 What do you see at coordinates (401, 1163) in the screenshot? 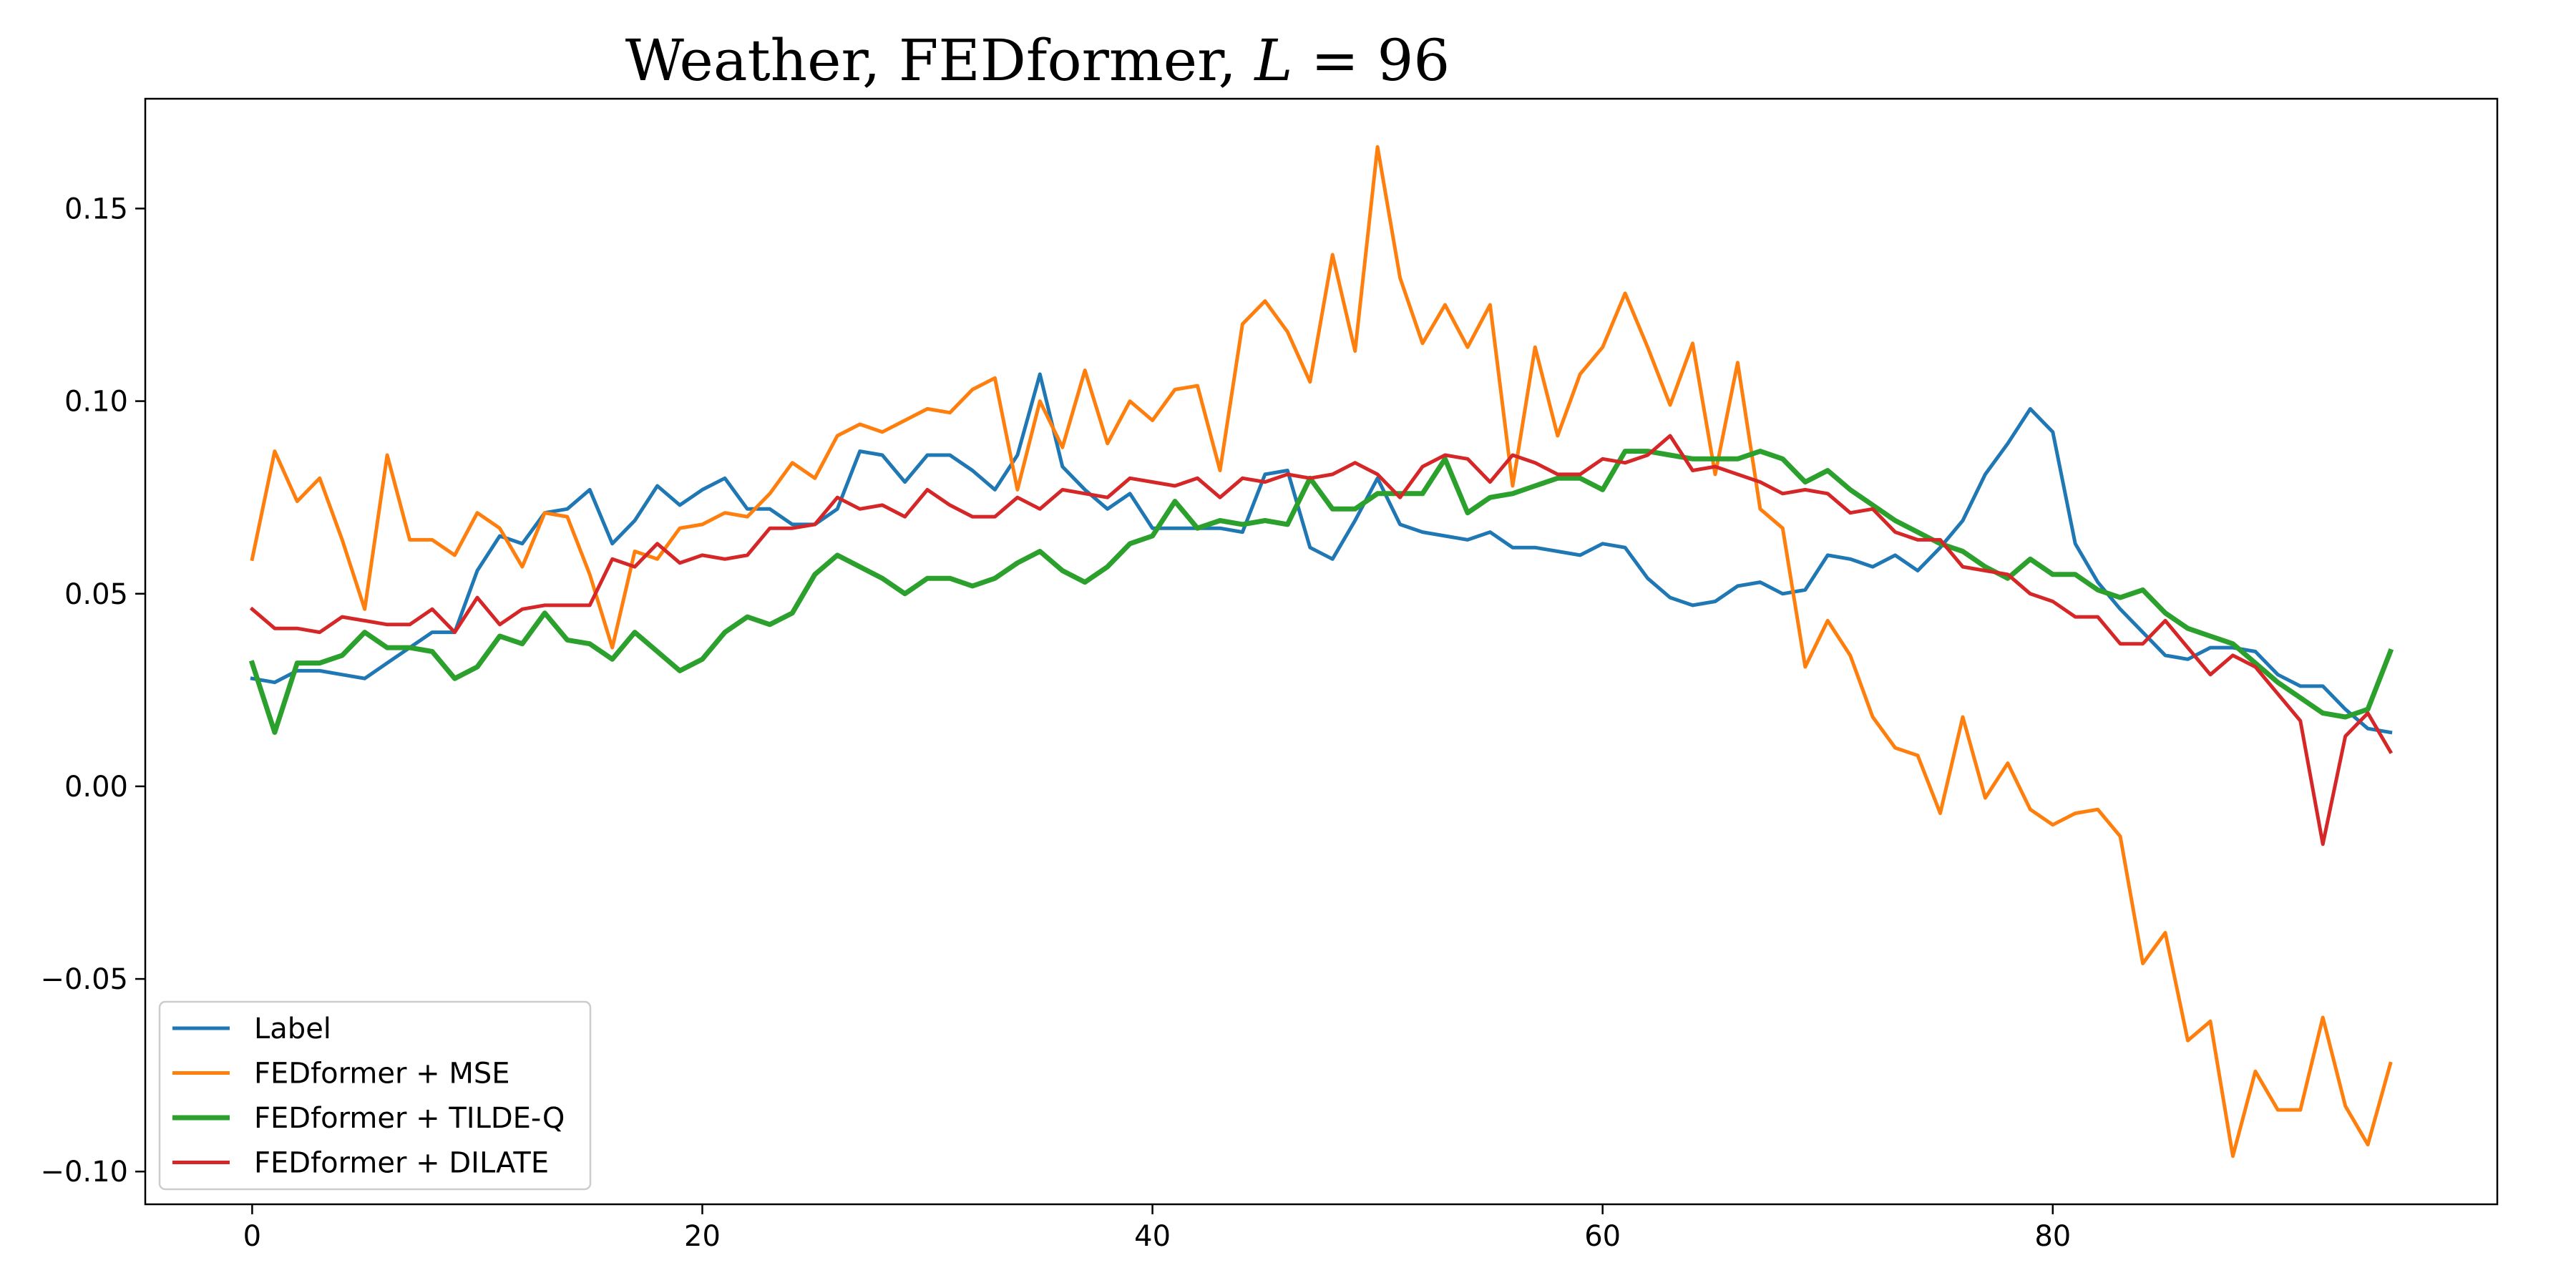
I see `legend-label: FEDformer + DILATE` at bounding box center [401, 1163].